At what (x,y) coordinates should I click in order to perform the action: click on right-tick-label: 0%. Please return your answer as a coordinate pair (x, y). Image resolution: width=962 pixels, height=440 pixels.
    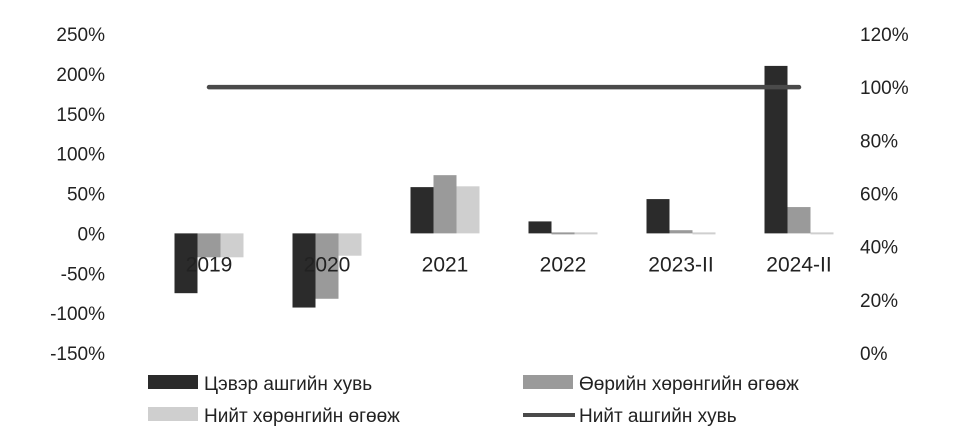
    Looking at the image, I should click on (874, 354).